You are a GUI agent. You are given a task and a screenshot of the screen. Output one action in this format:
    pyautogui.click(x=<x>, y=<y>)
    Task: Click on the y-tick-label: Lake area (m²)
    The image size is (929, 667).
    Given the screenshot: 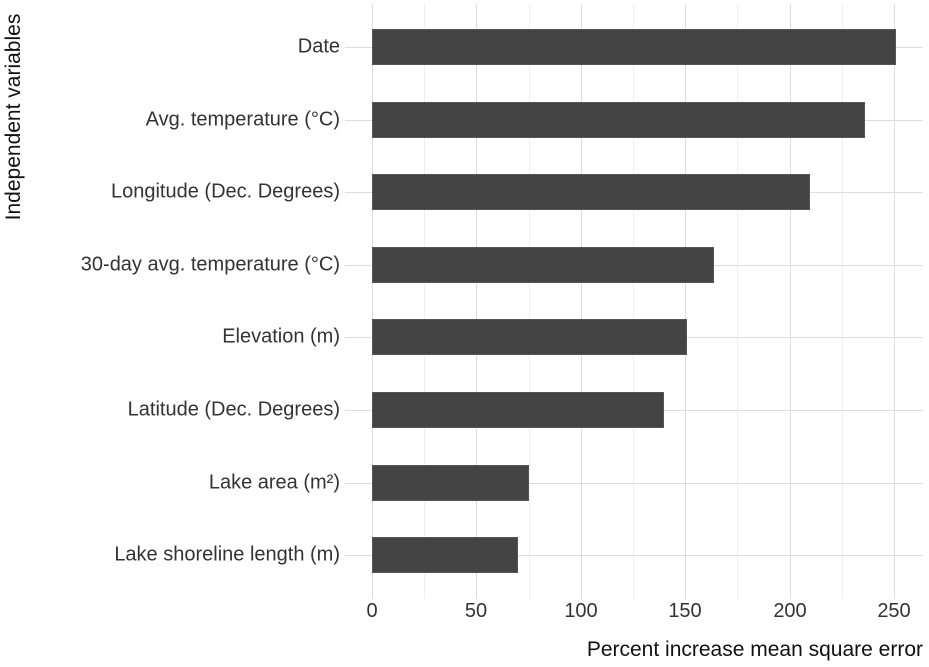 What is the action you would take?
    pyautogui.click(x=274, y=482)
    